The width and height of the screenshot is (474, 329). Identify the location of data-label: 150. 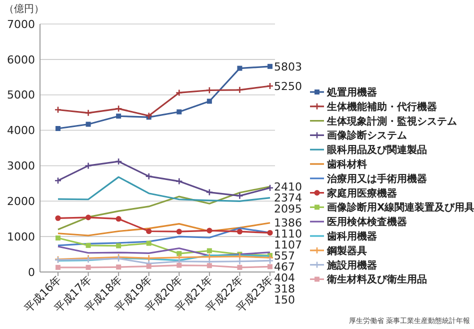
(284, 300).